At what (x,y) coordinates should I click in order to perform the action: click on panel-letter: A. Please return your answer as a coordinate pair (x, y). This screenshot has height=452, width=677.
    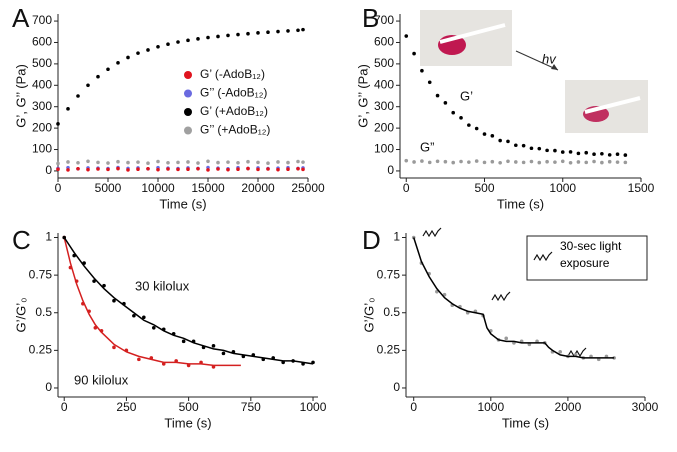
    Looking at the image, I should click on (21, 18).